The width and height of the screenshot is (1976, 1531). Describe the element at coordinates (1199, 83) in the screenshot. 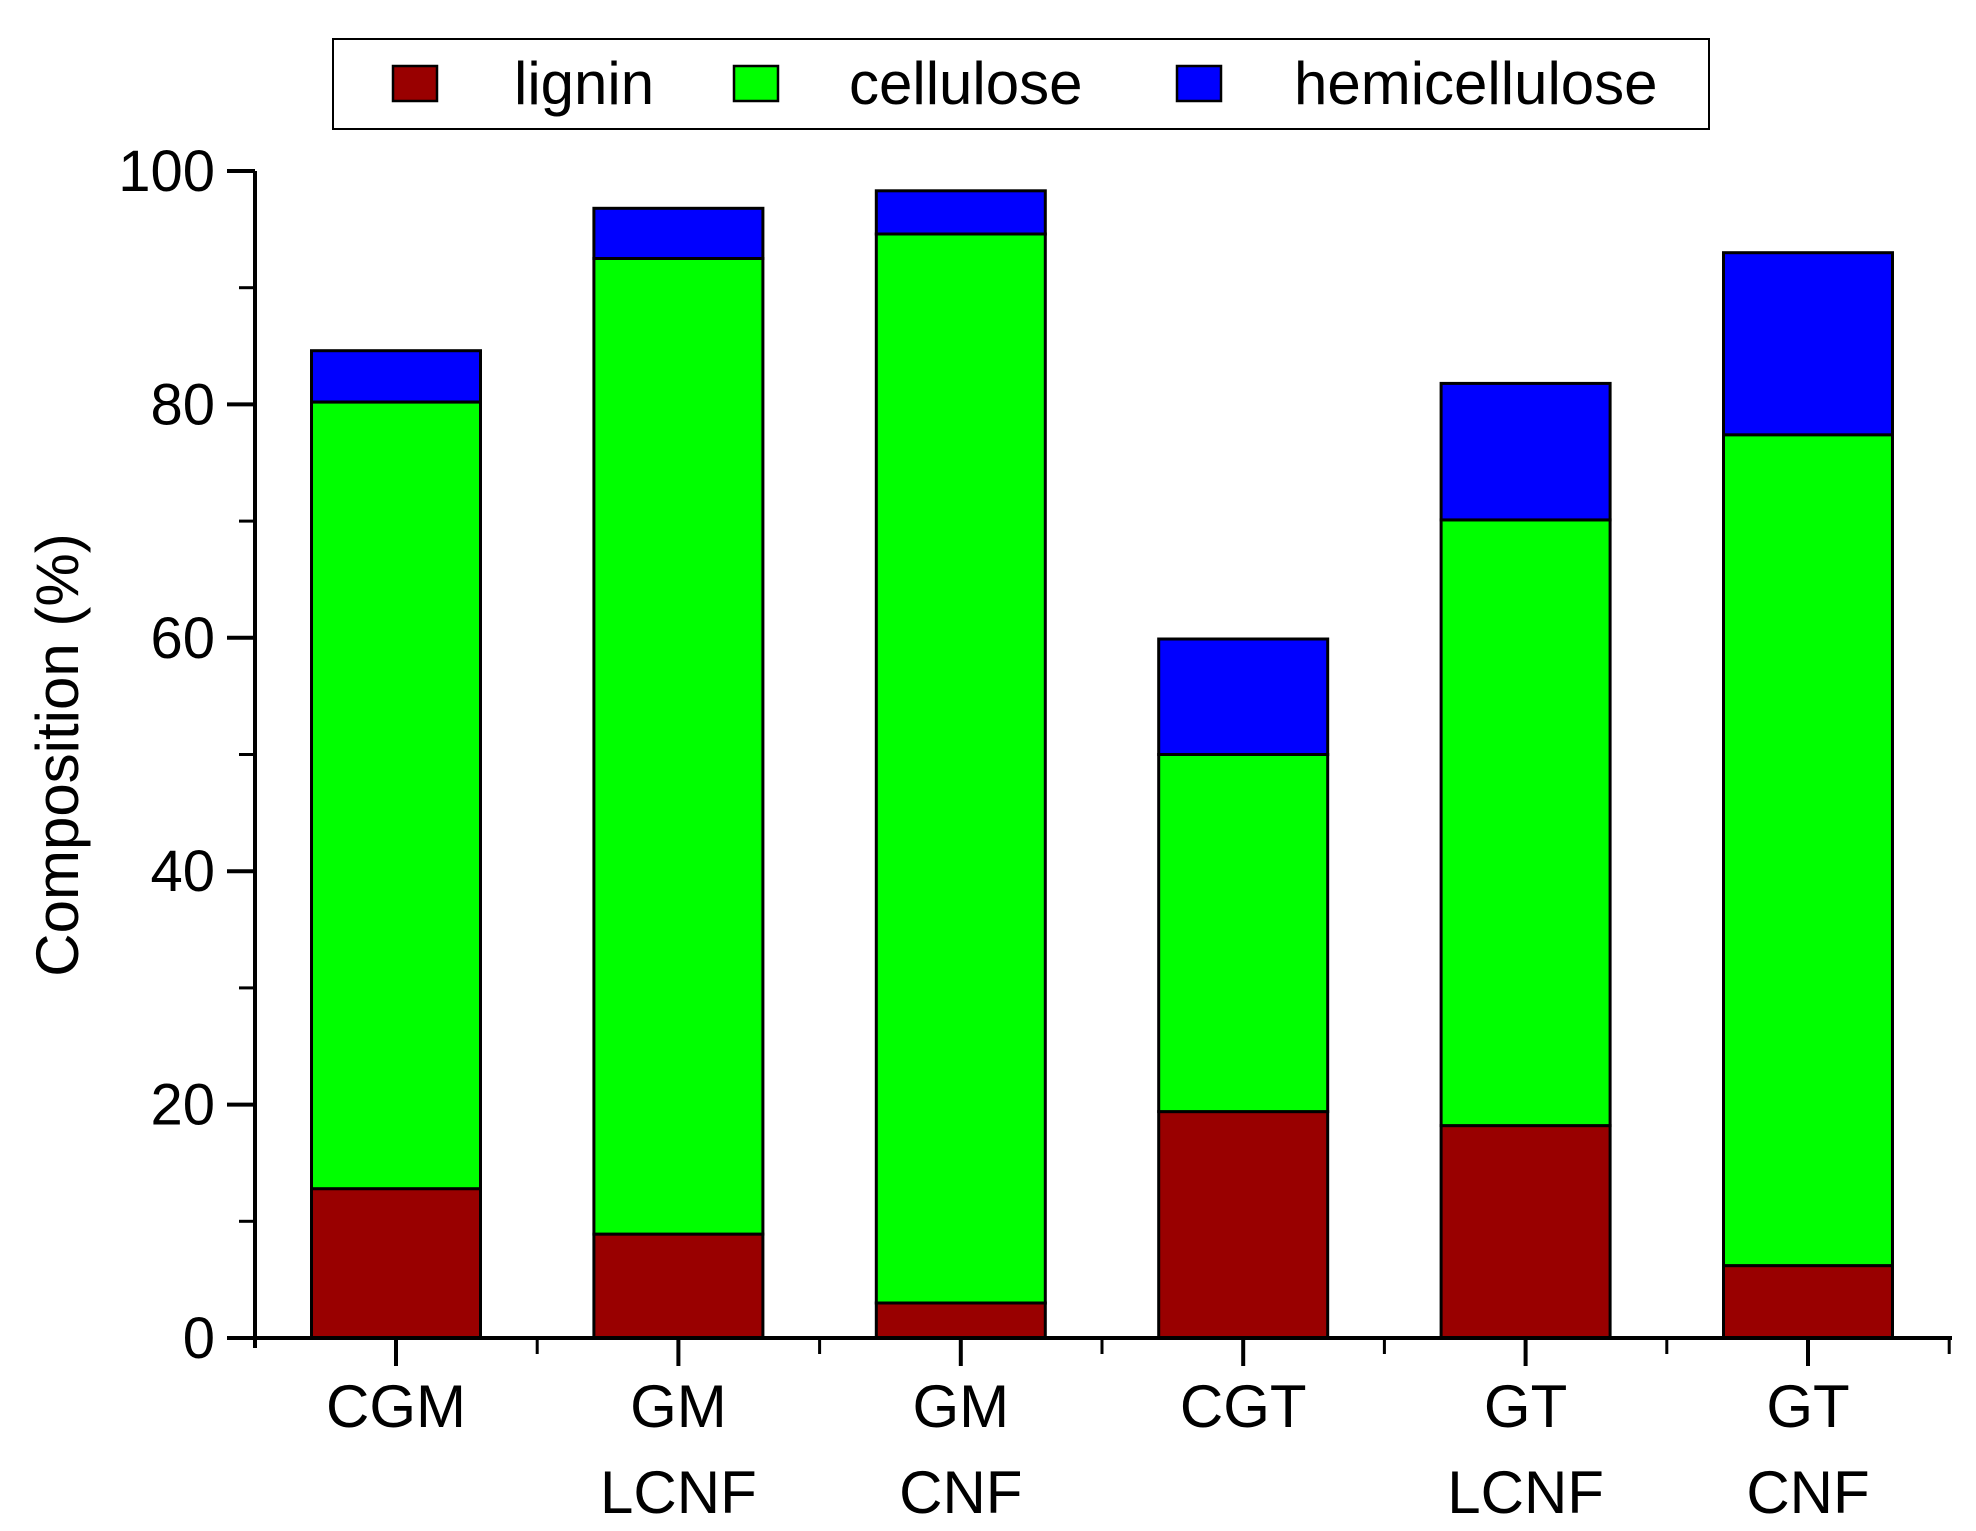

I see `legend-swatch-hemicellulose` at that location.